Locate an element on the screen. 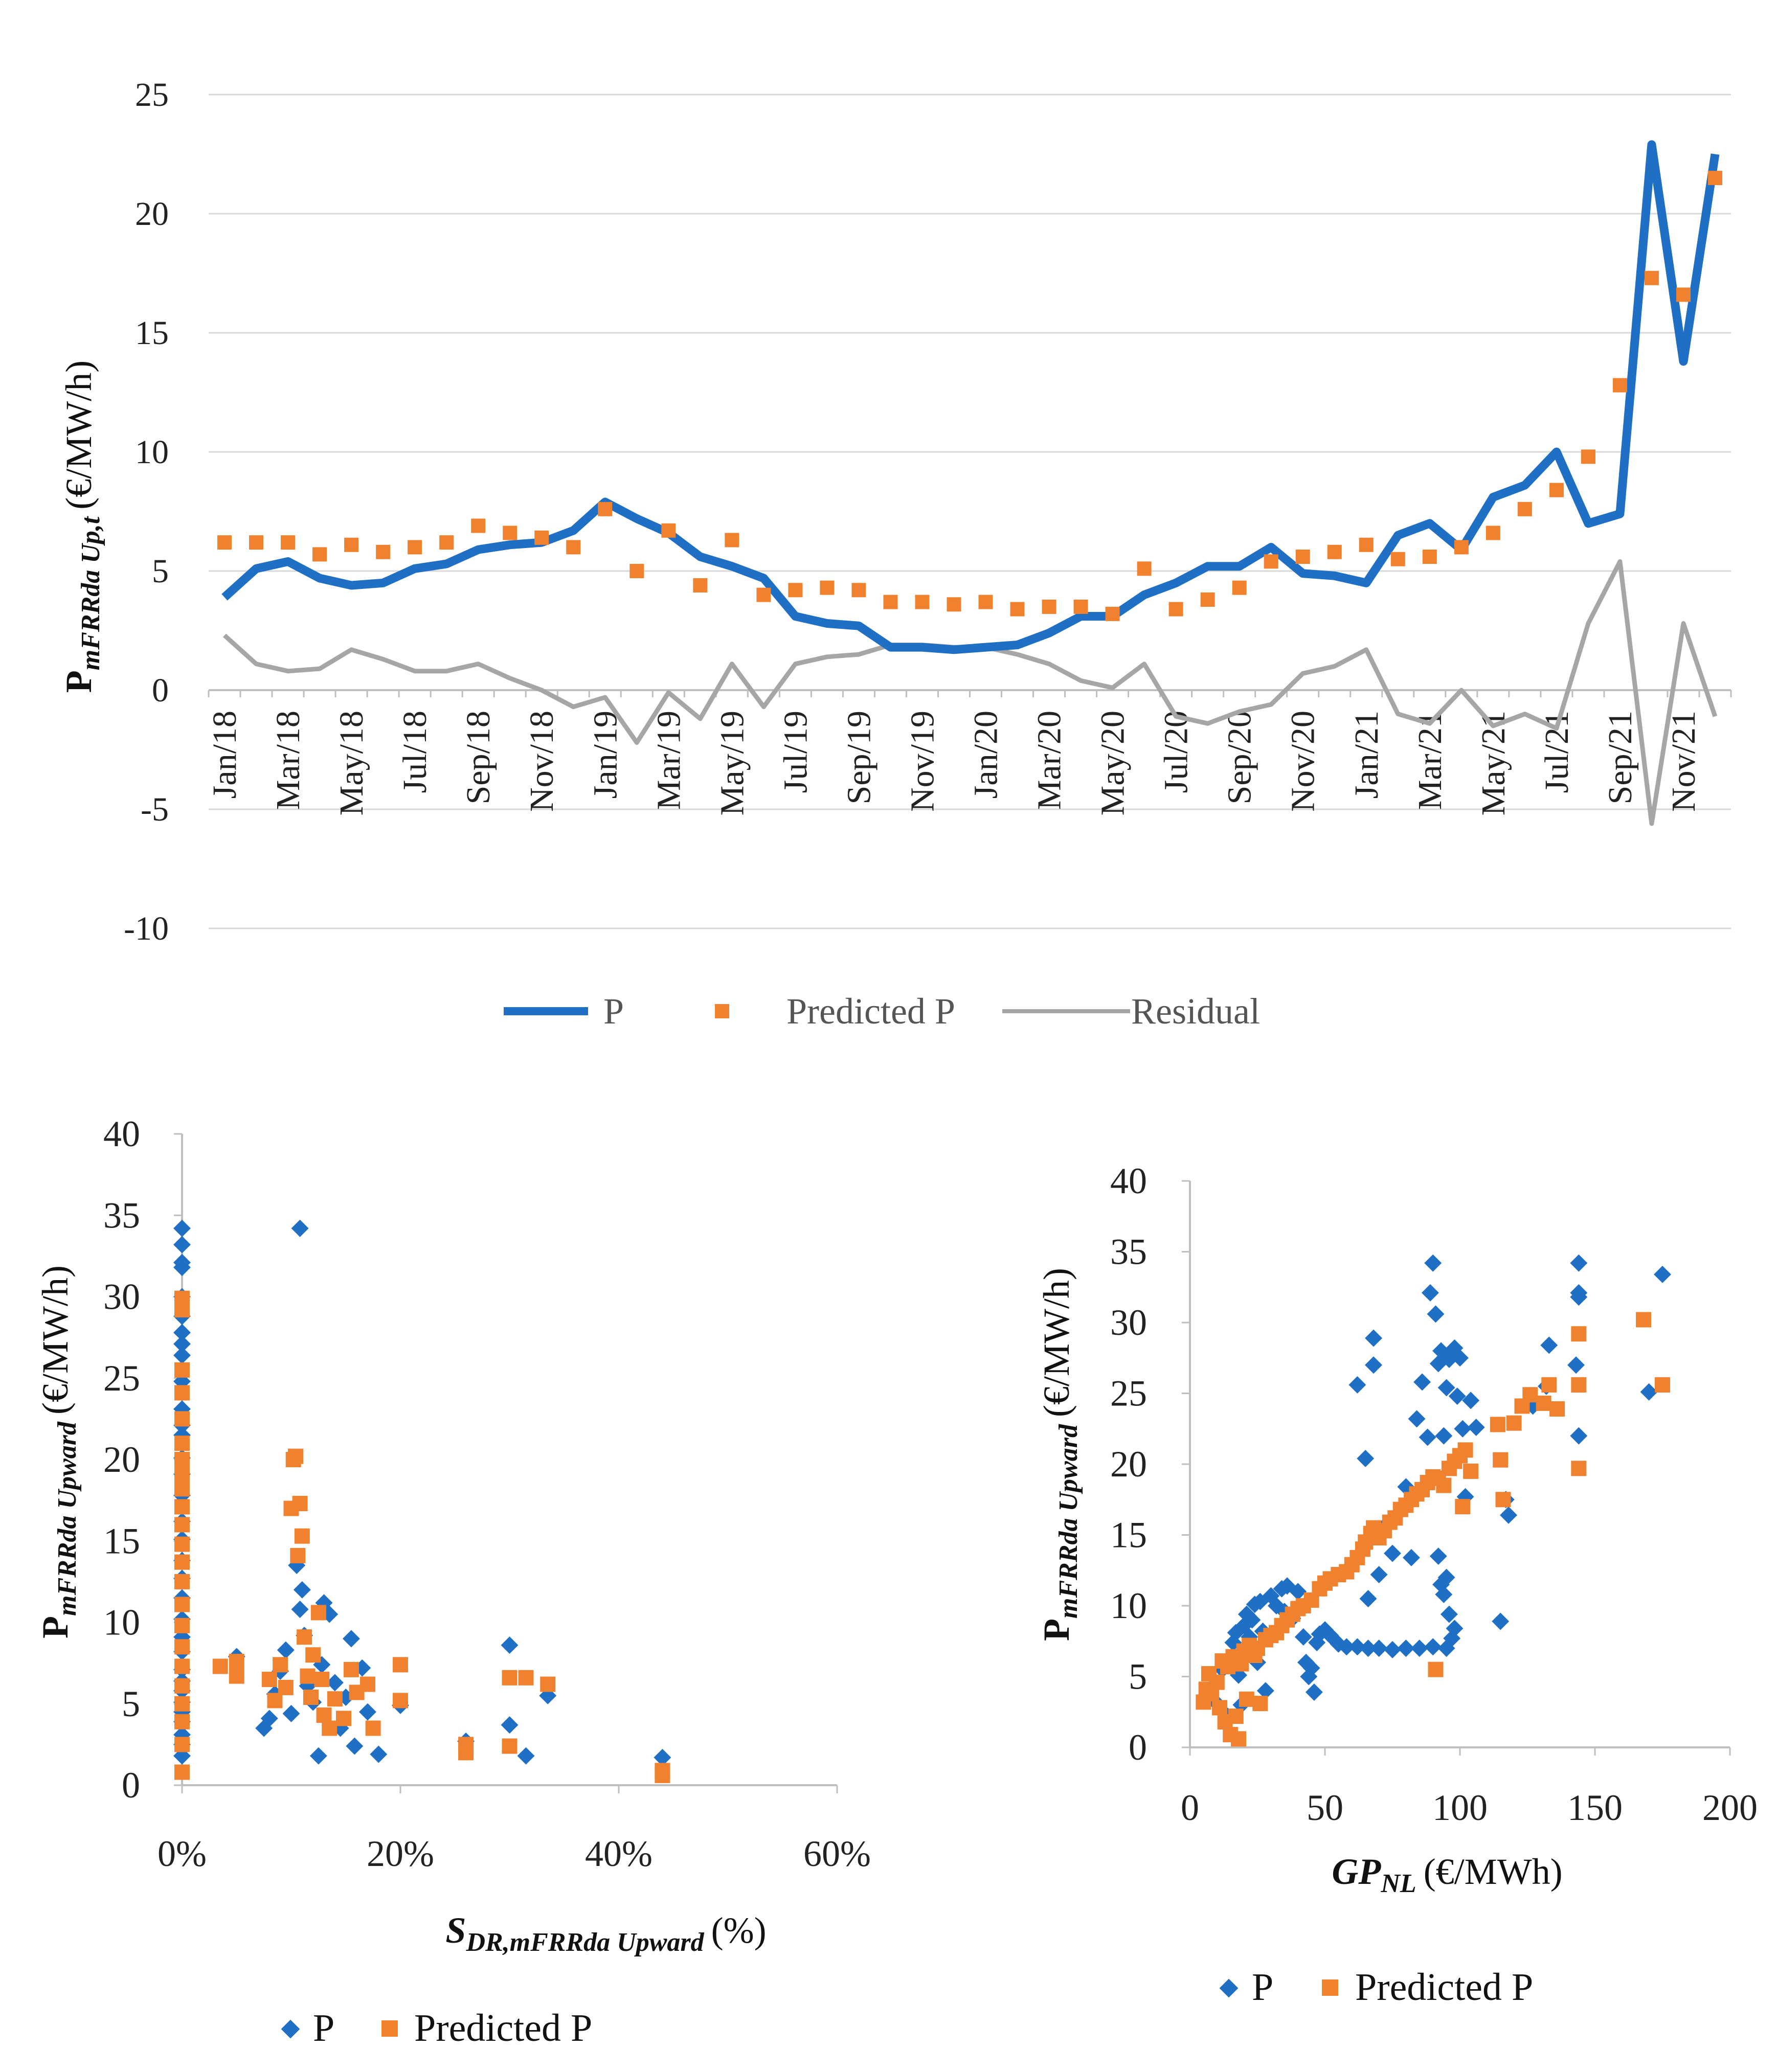 The width and height of the screenshot is (1777, 2072). x-tick-label: Sep/21 is located at coordinates (1621, 757).